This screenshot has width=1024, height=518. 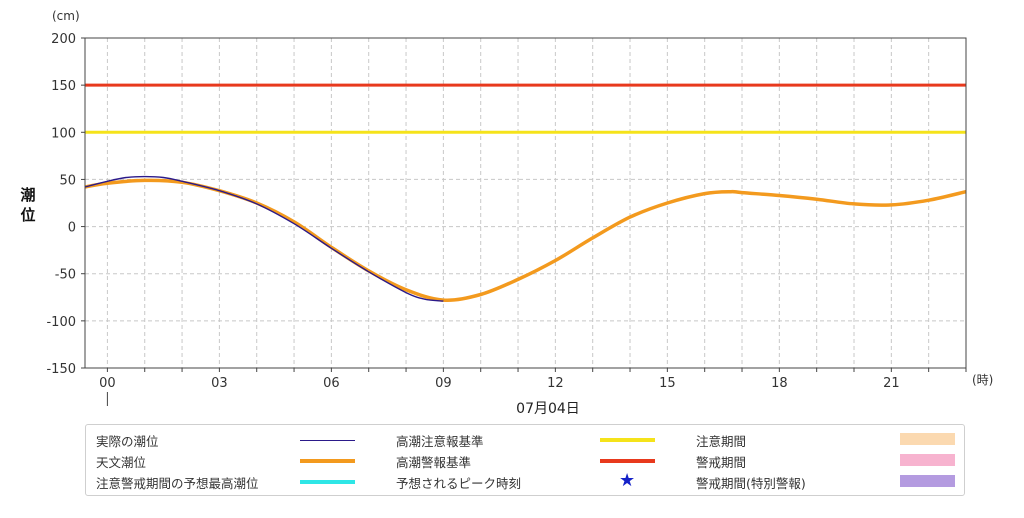 What do you see at coordinates (459, 483) in the screenshot?
I see `legend-label: 予想されるピーク時刻` at bounding box center [459, 483].